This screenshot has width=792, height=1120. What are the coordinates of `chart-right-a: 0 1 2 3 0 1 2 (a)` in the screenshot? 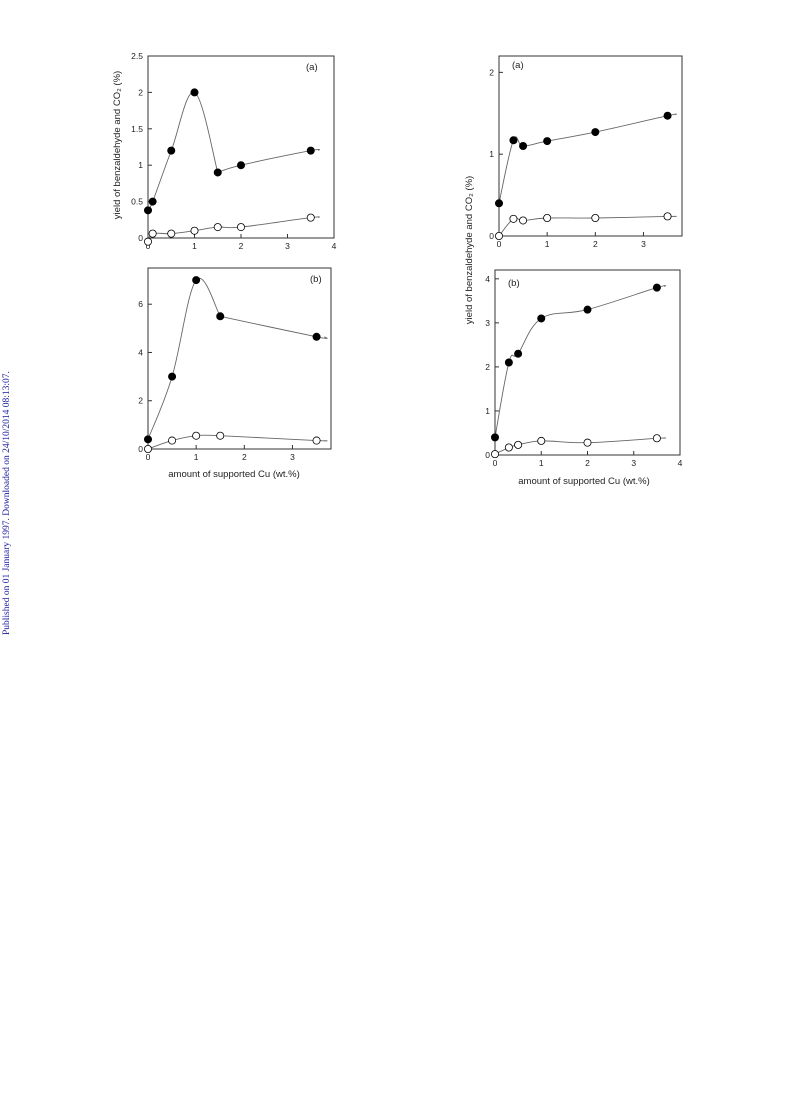 It's located at (586, 152).